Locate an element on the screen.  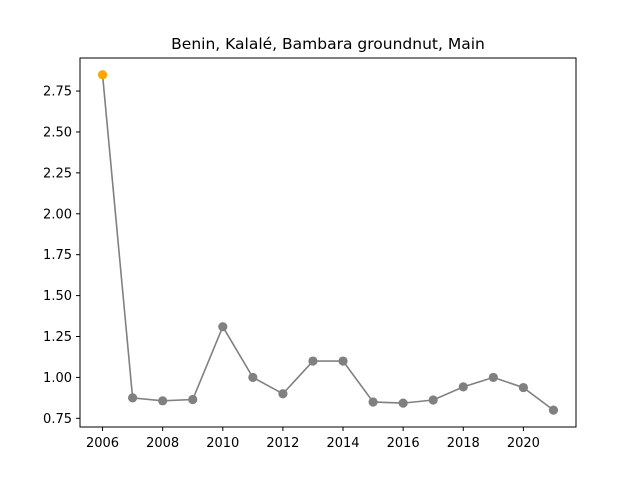
x-tick-label: 2010 is located at coordinates (222, 443).